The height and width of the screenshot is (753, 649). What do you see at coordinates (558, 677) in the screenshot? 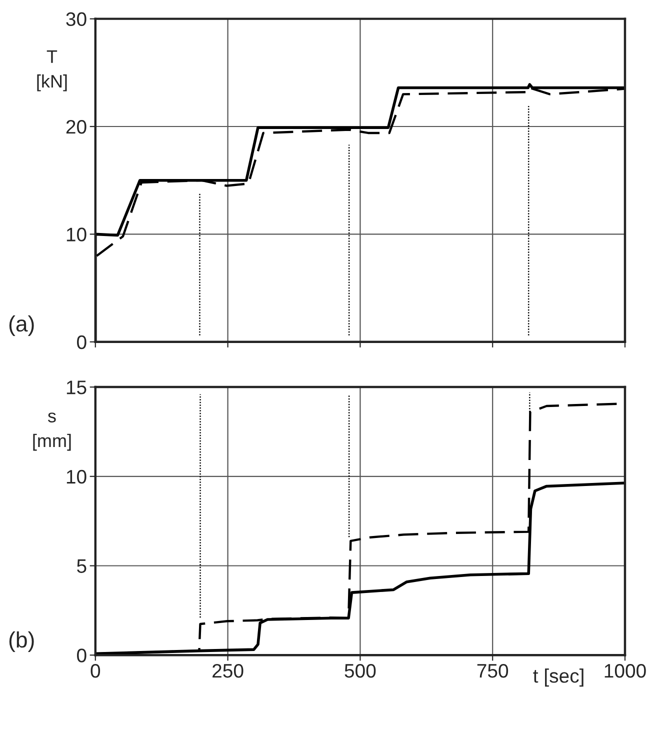
I see `x-axis-title: t [sec]` at bounding box center [558, 677].